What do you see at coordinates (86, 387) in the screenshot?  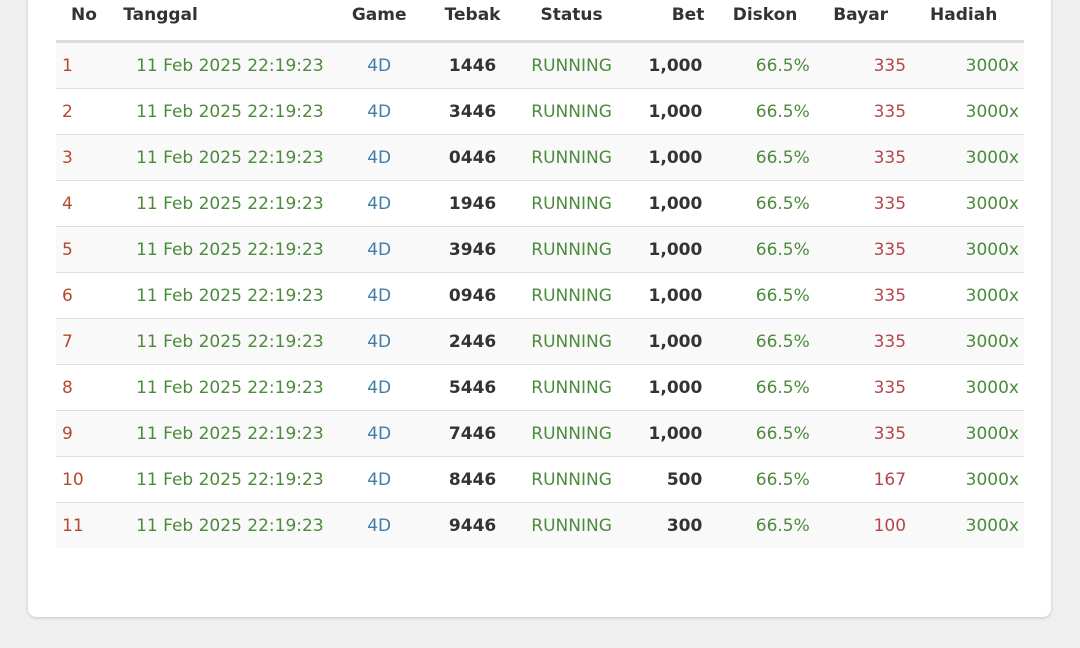 I see `cell-no: 8` at bounding box center [86, 387].